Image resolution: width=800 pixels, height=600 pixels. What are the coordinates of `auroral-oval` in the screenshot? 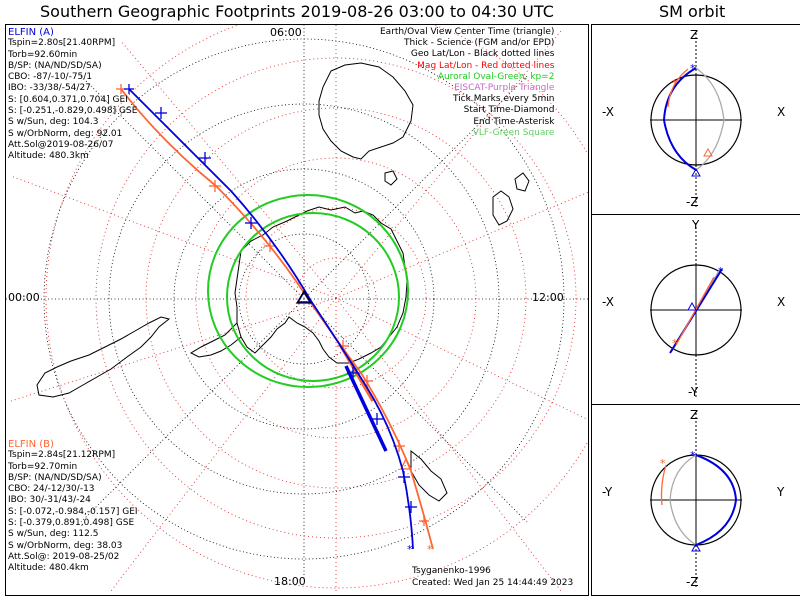 It's located at (308, 291).